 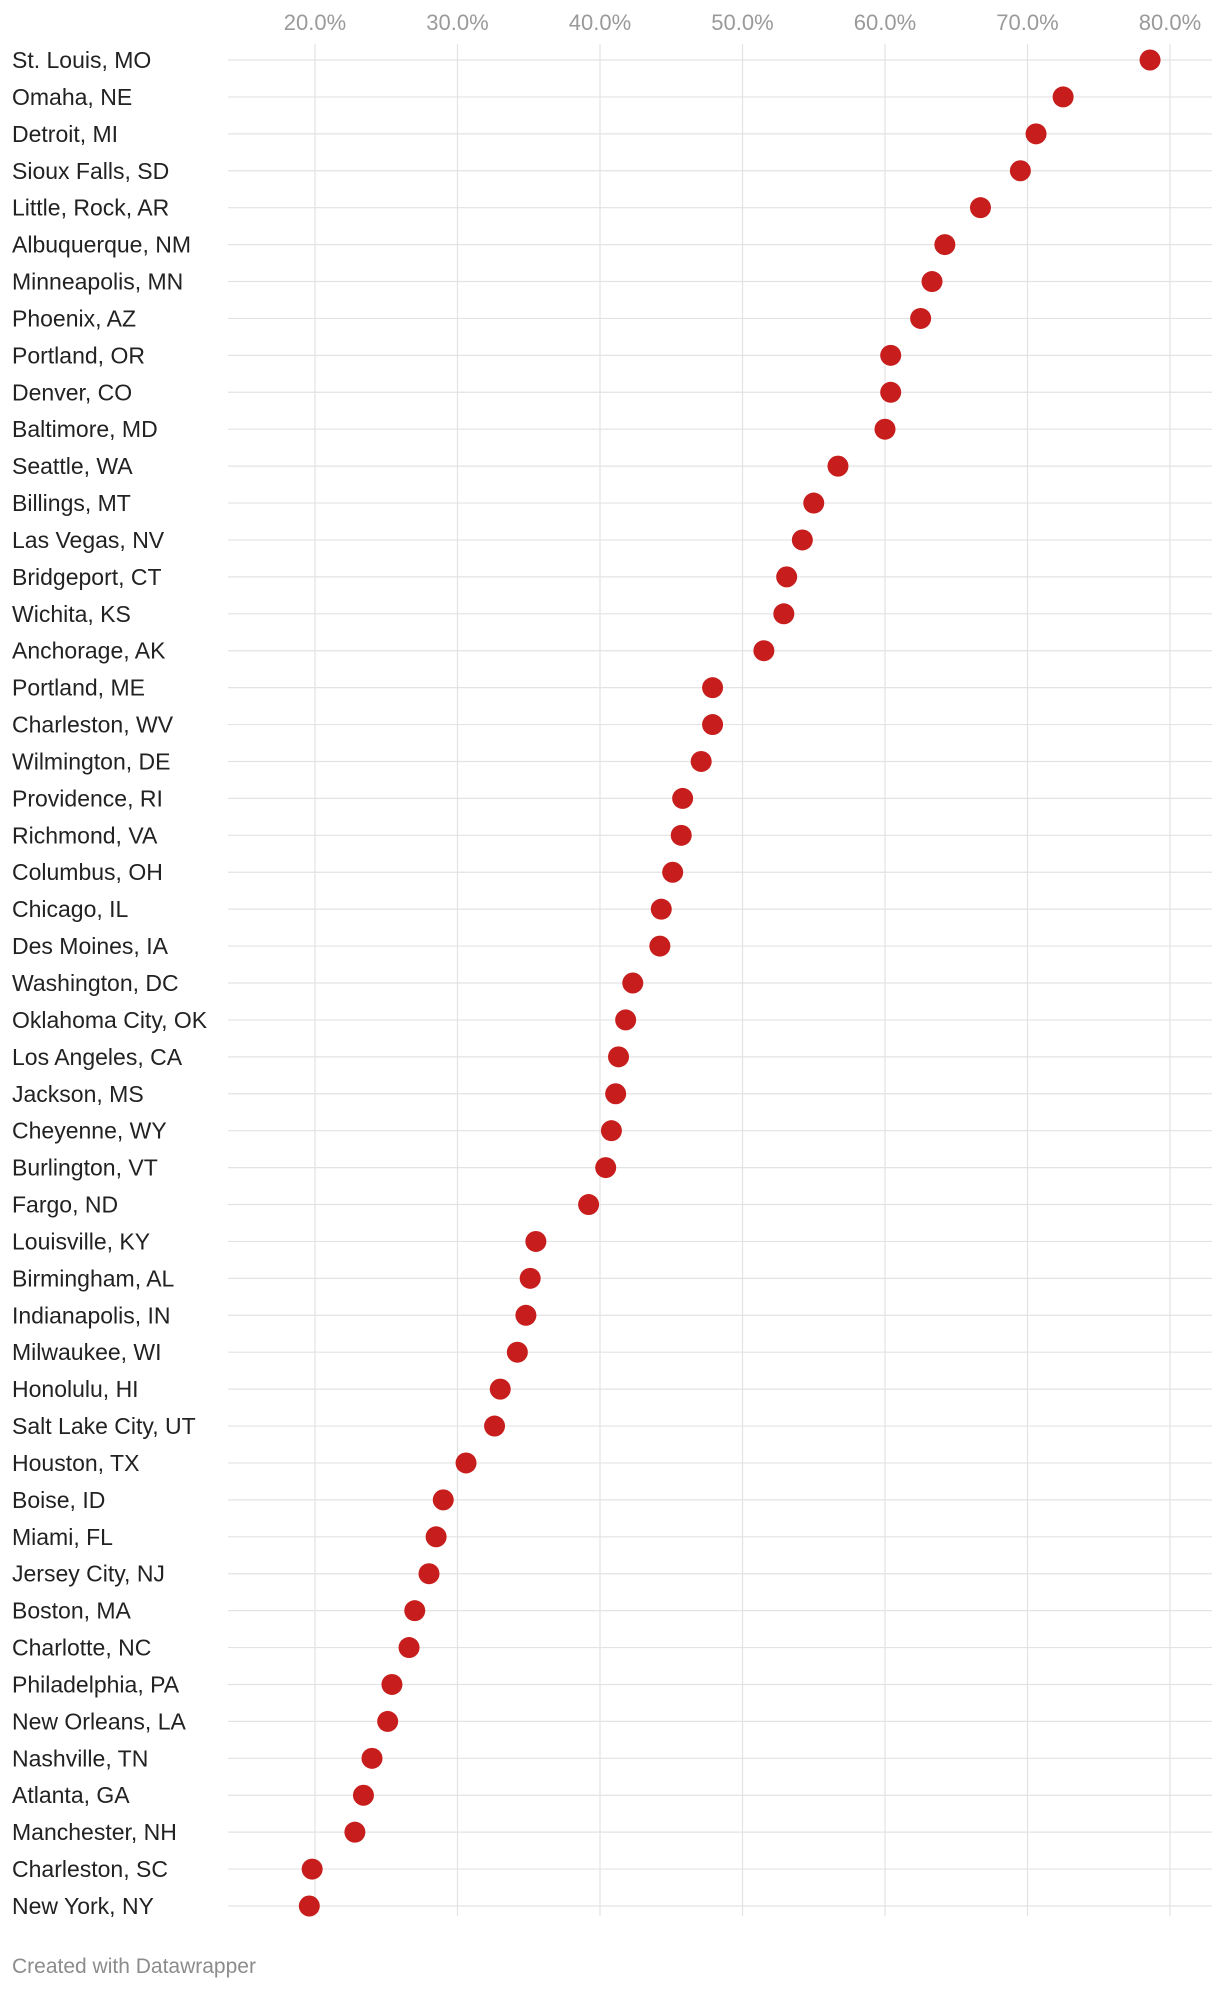 What do you see at coordinates (78, 1094) in the screenshot?
I see `category-label: Jackson, MS` at bounding box center [78, 1094].